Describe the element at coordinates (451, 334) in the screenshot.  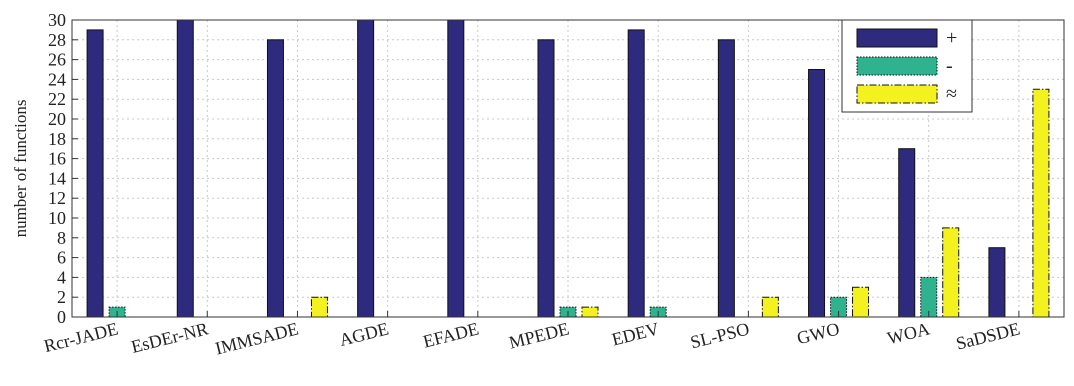
I see `x-tick-label: EFADE` at that location.